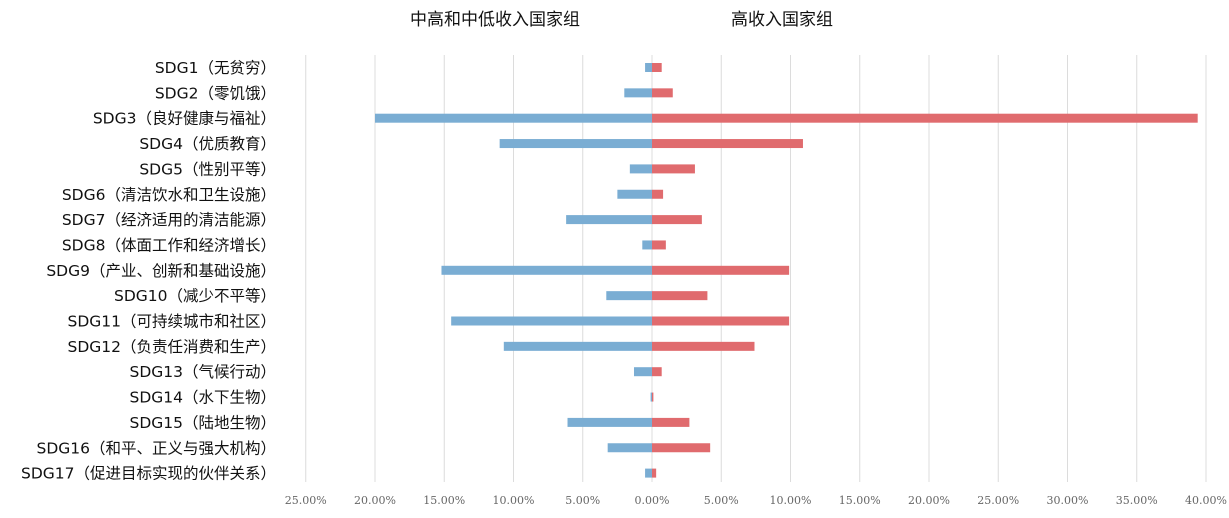 The image size is (1229, 518). I want to click on category-label: SDG11（可持续城市和社区）, so click(171, 322).